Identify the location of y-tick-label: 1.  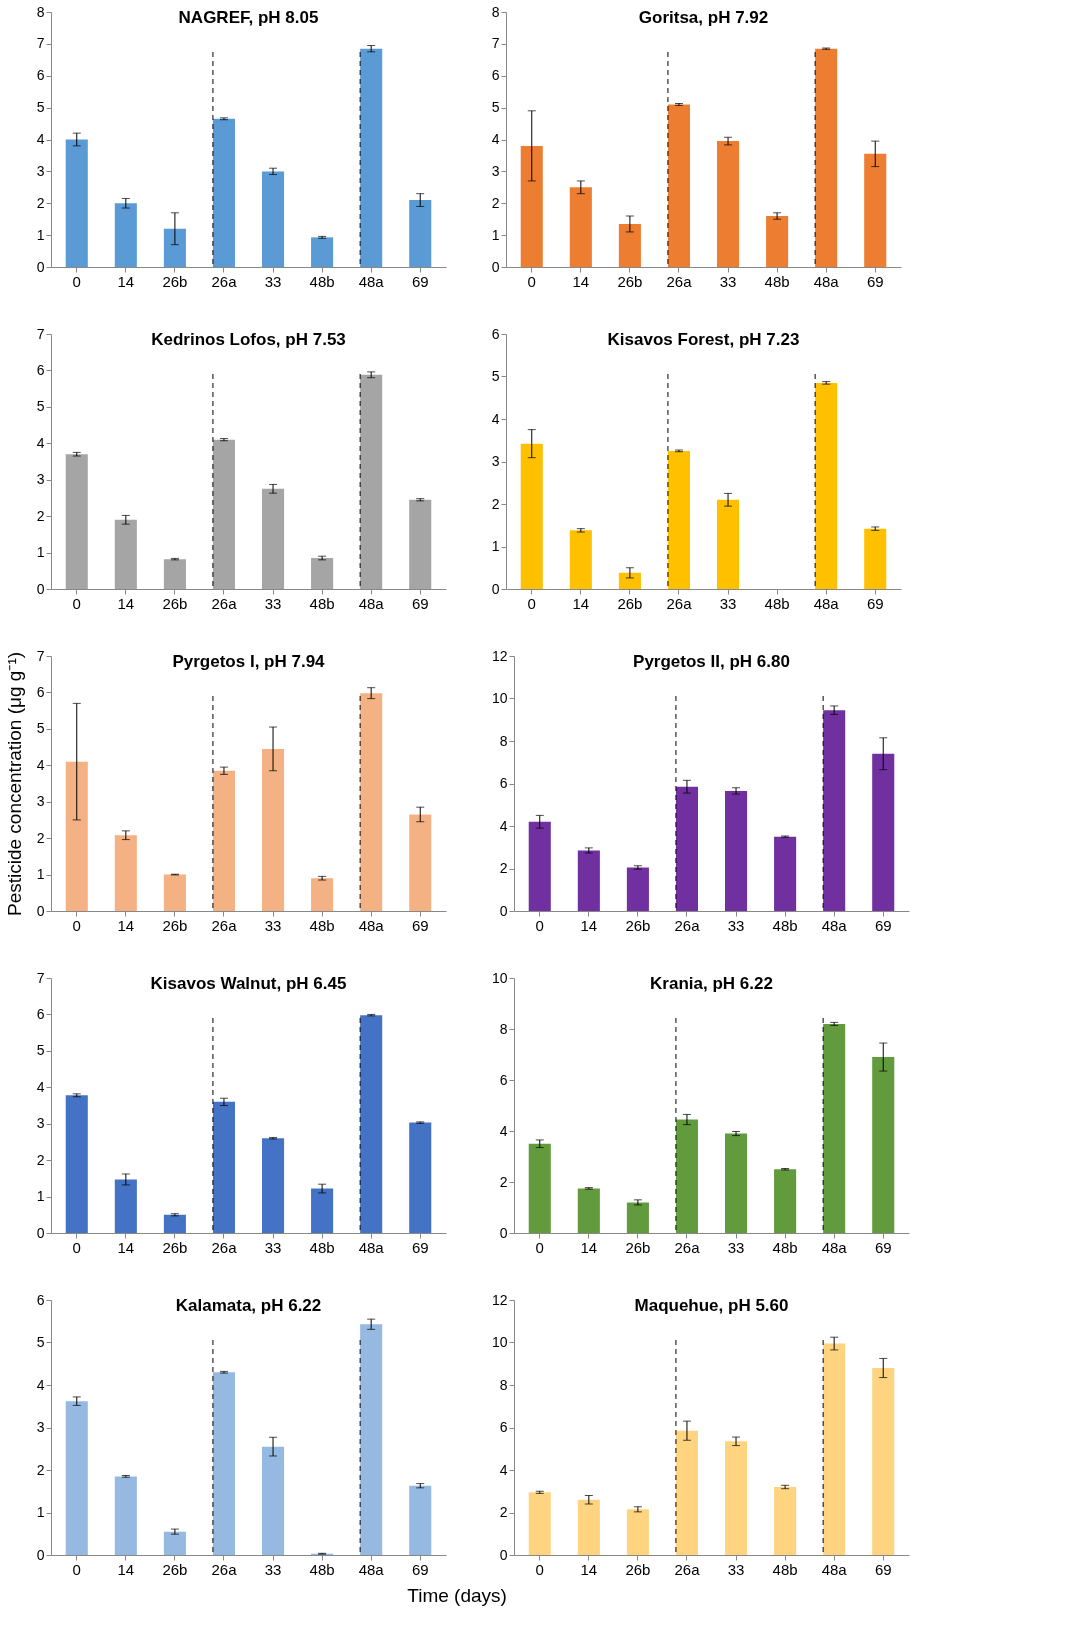
(40, 1196).